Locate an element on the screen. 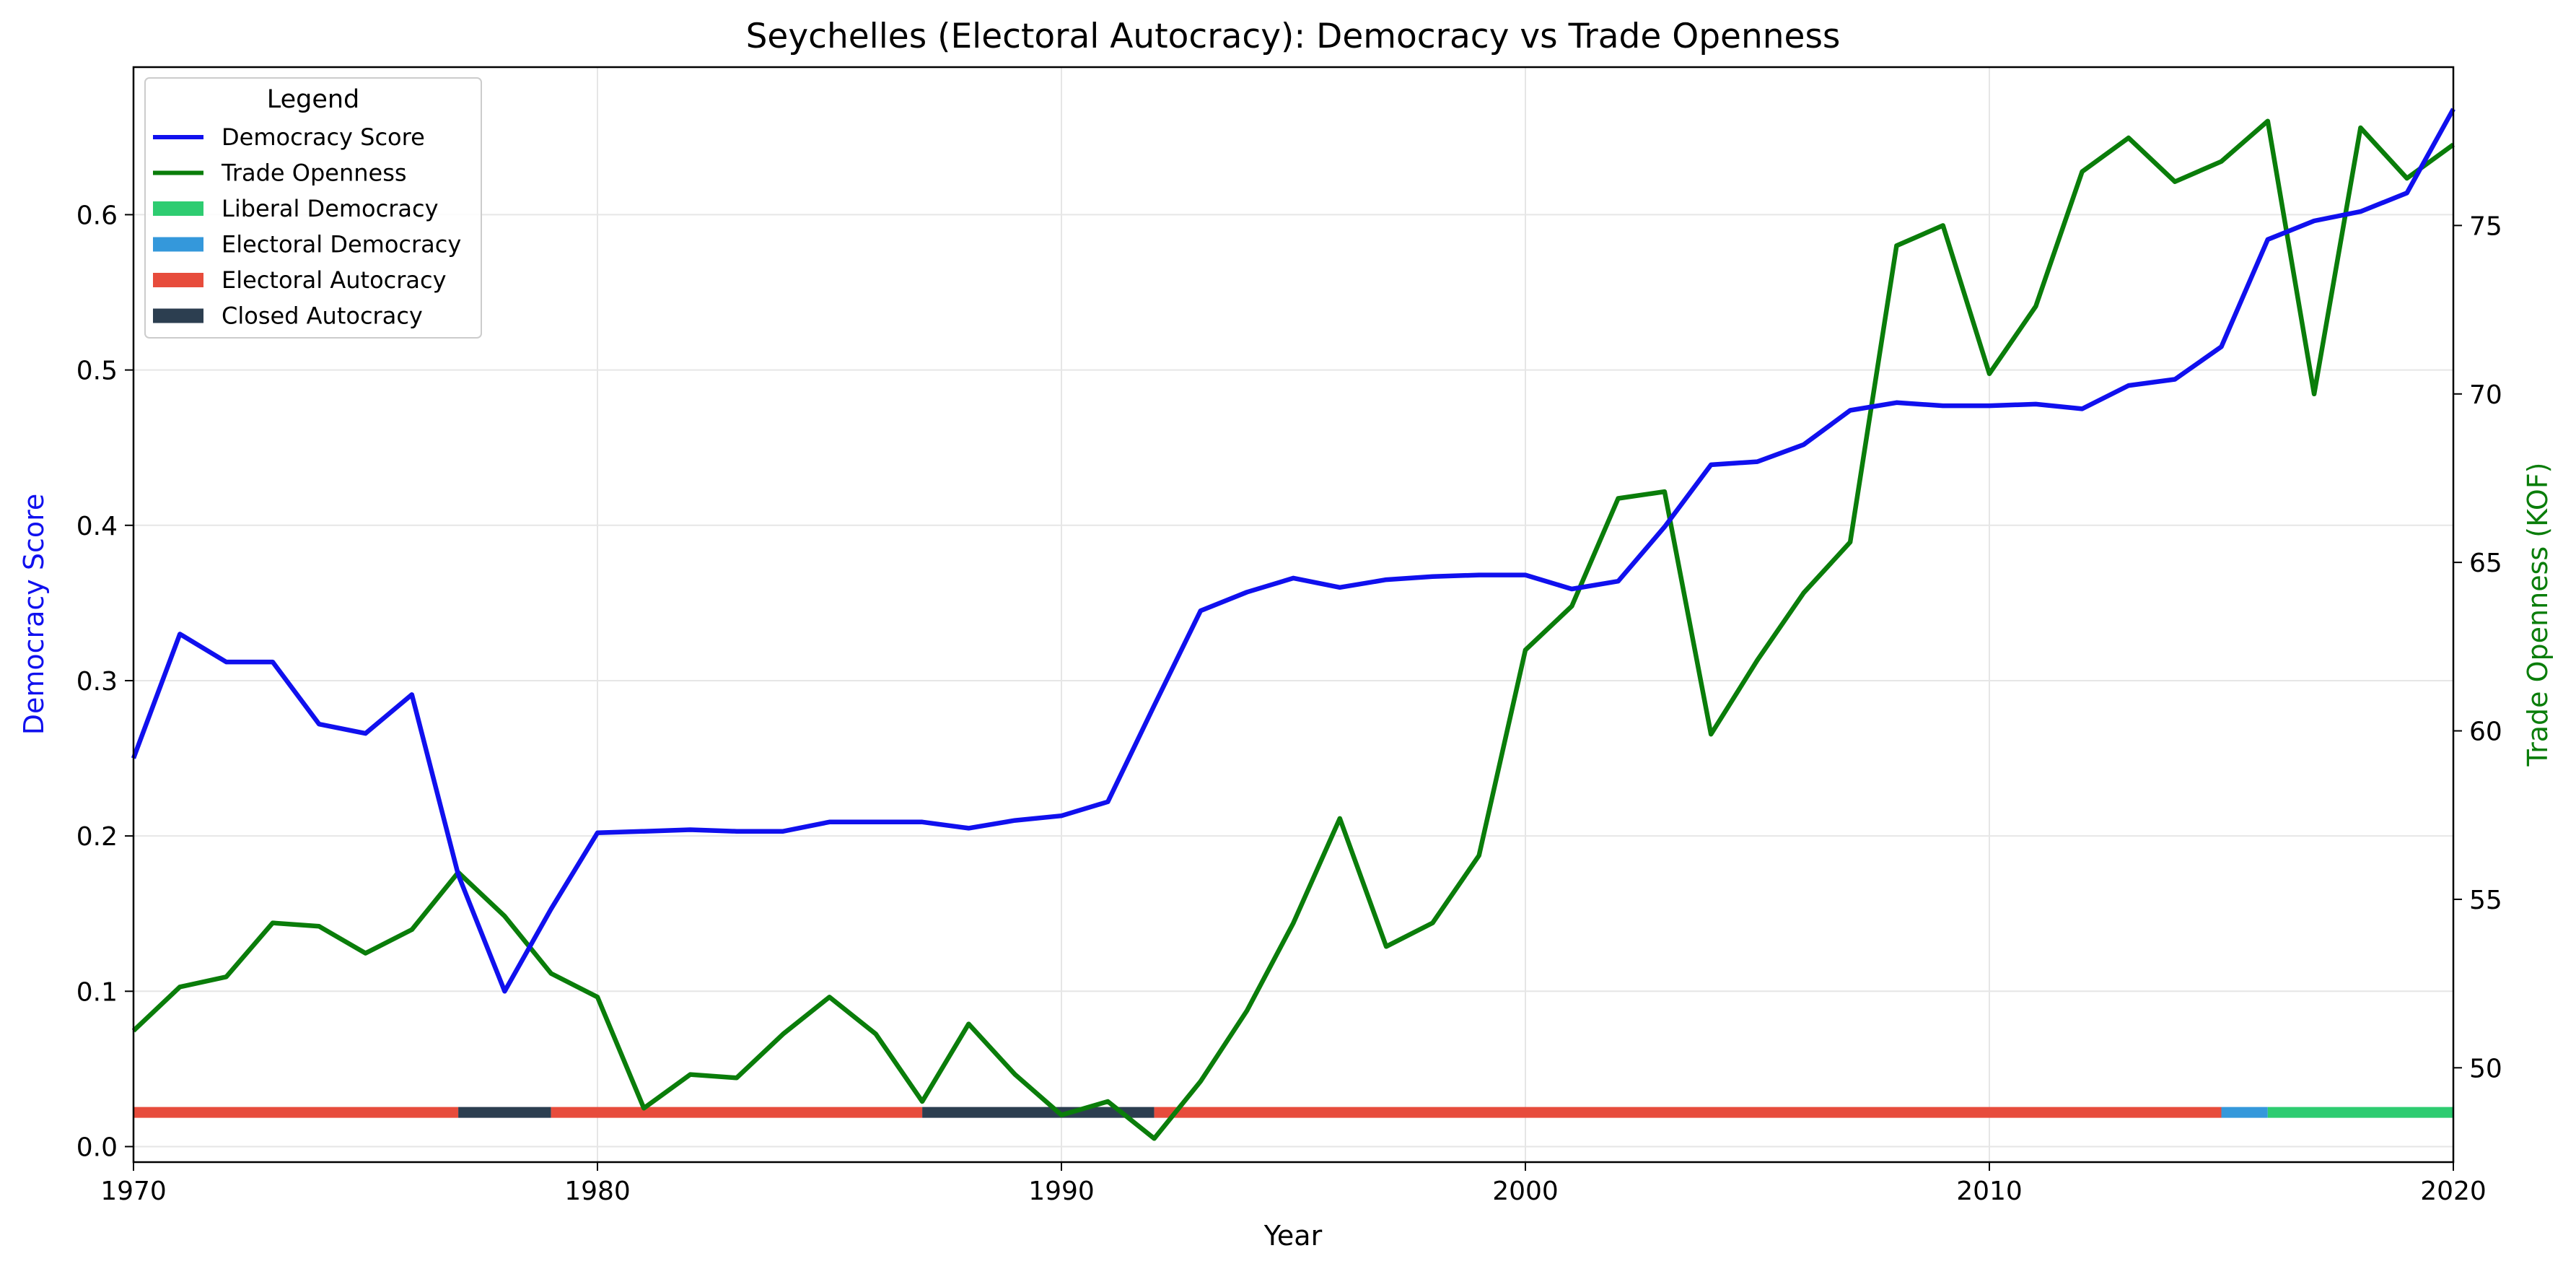 This screenshot has width=2576, height=1274. y-right-tick-label: 75 is located at coordinates (2485, 226).